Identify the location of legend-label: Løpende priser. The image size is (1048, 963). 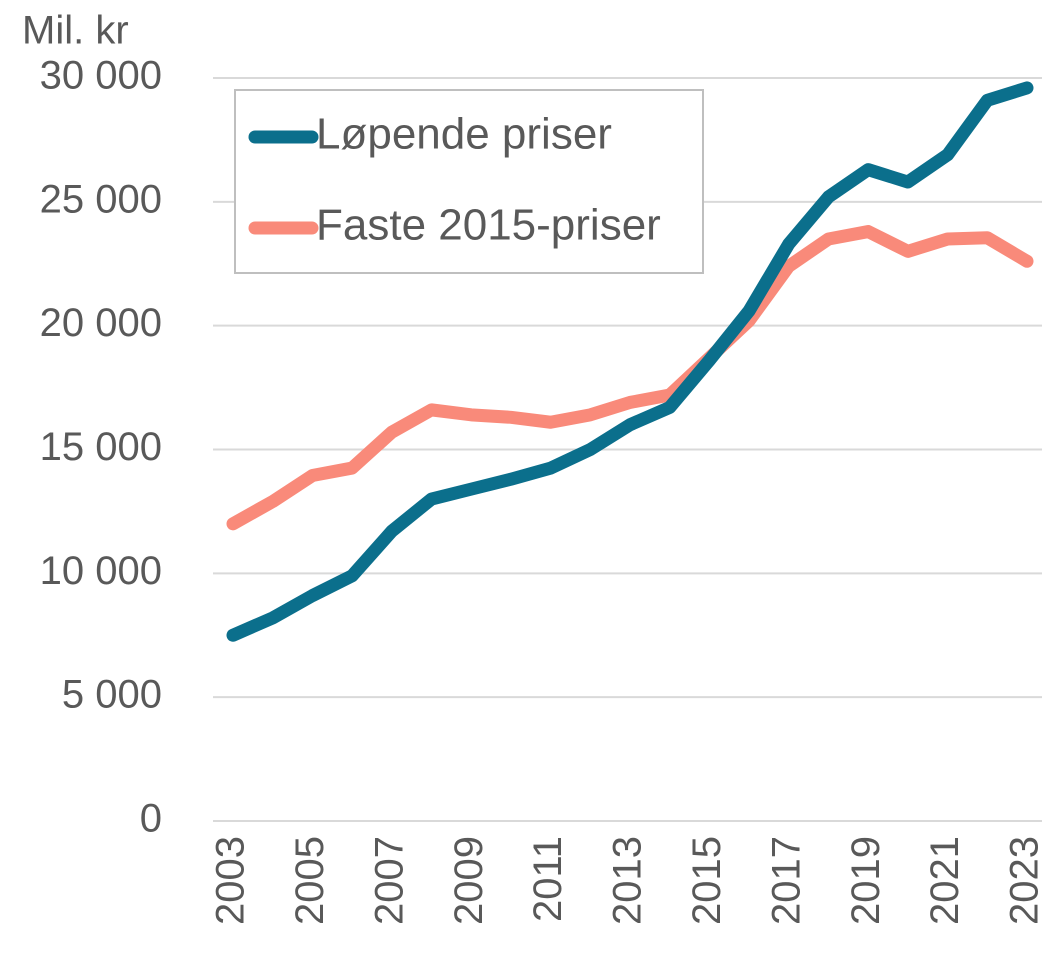
(464, 134).